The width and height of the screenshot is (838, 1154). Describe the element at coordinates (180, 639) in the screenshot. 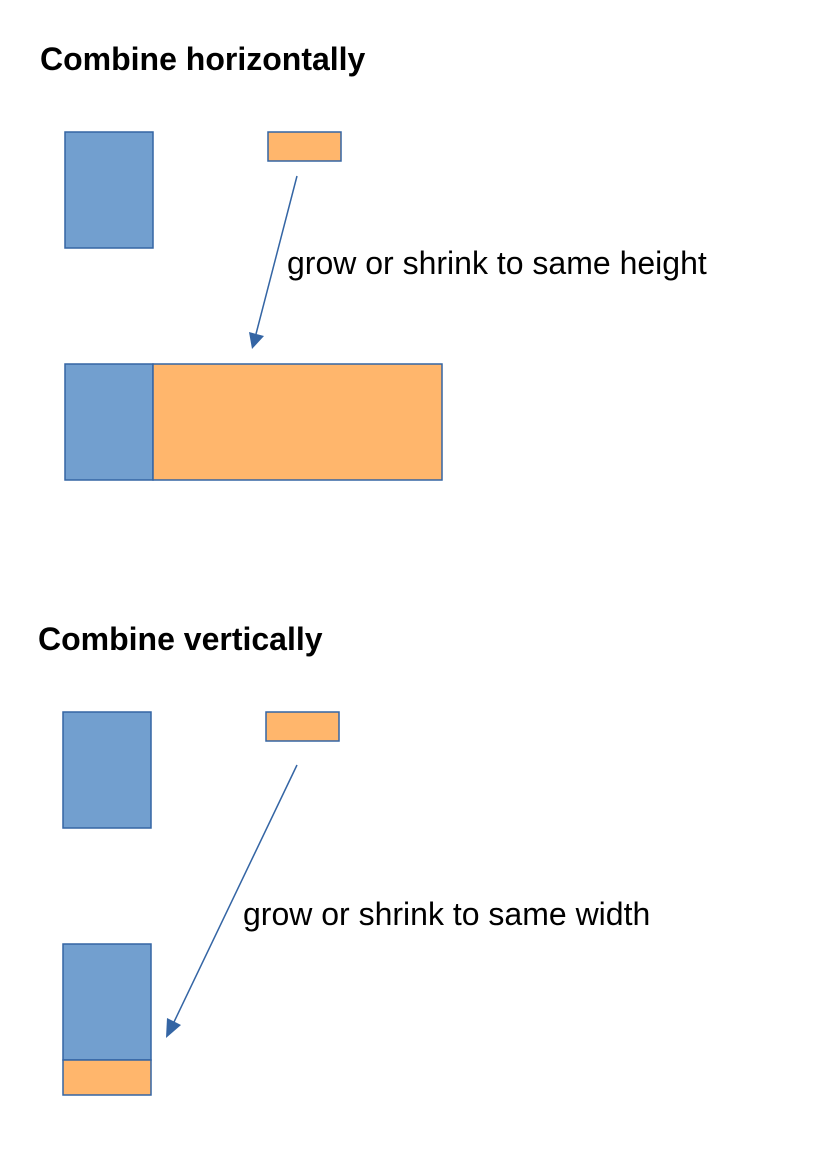

I see `vertical-title: Combine vertically` at that location.